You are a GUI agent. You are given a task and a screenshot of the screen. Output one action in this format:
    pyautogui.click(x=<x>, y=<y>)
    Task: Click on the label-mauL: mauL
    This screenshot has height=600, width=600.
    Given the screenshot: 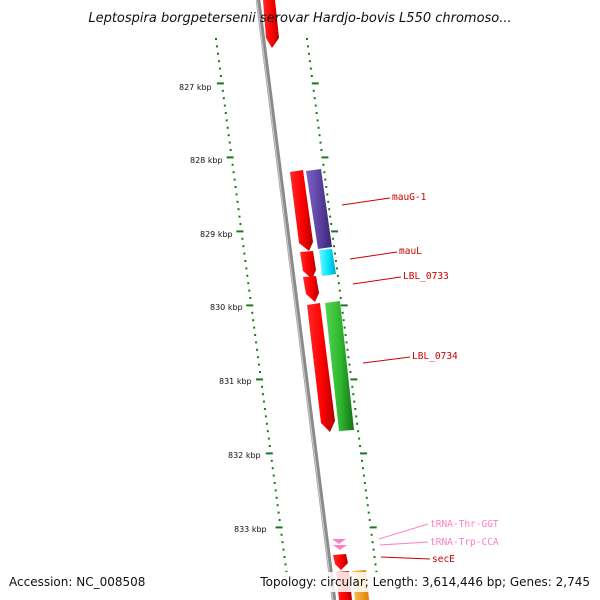 What is the action you would take?
    pyautogui.click(x=410, y=251)
    